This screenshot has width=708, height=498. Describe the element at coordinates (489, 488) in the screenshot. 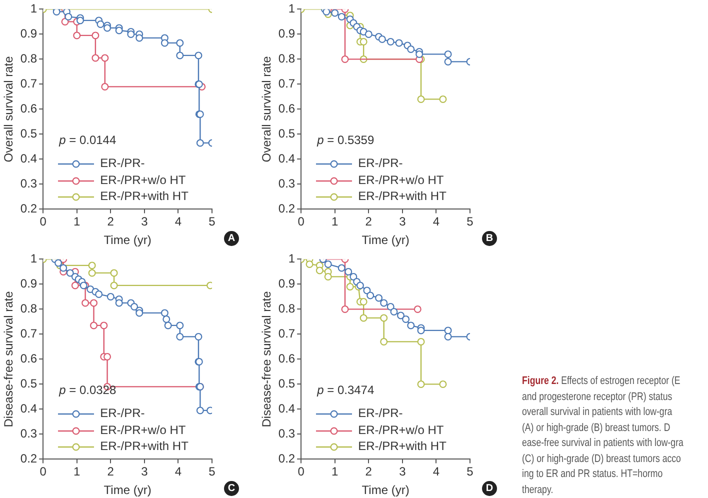

I see `text: D` at that location.